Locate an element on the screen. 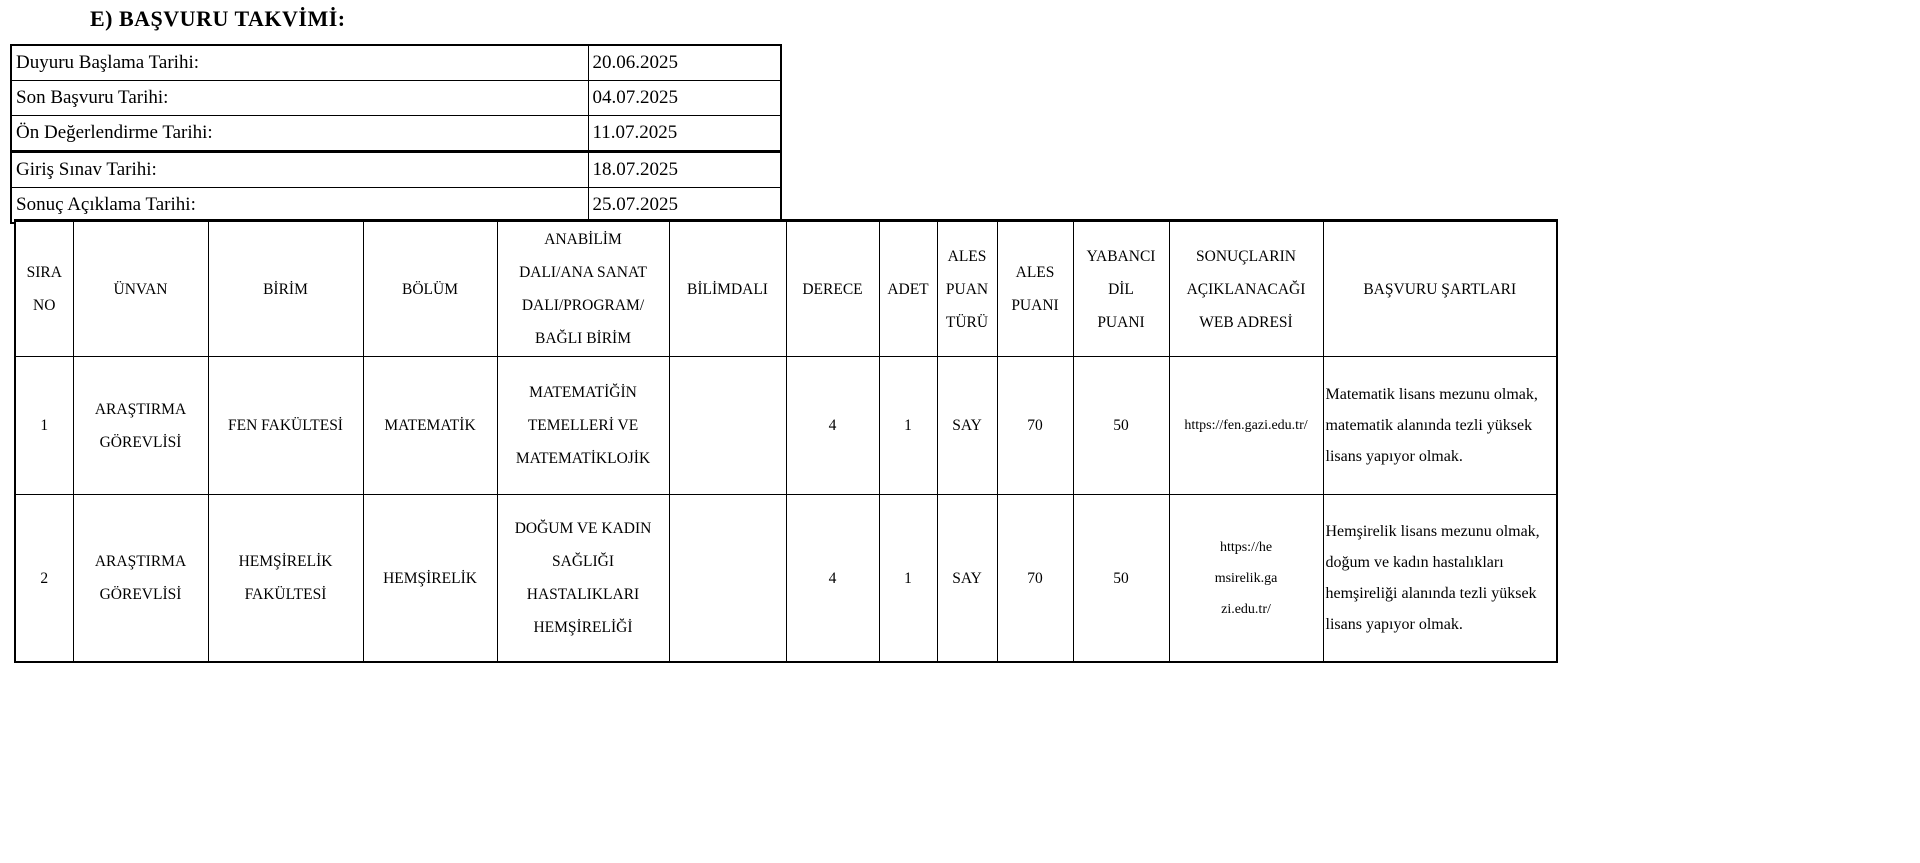 This screenshot has height=863, width=1920. calendar-row: Giriş Sınav Tarihi: 18.07.2025 is located at coordinates (396, 169).